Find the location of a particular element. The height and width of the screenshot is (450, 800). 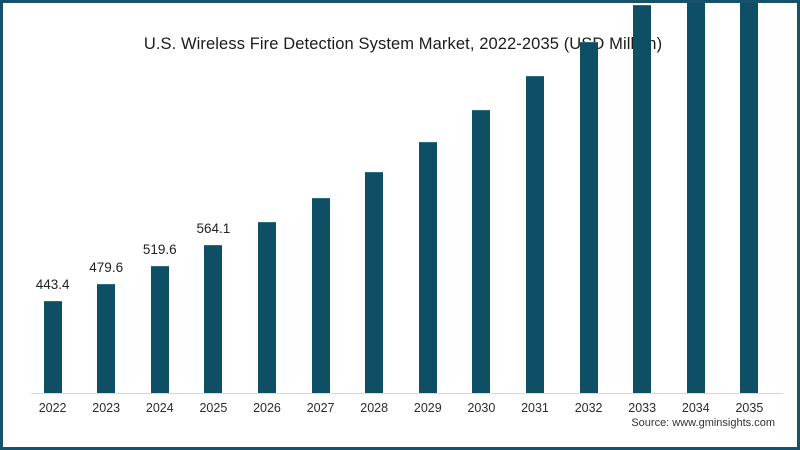

bar-group: 2026 is located at coordinates (267, 225).